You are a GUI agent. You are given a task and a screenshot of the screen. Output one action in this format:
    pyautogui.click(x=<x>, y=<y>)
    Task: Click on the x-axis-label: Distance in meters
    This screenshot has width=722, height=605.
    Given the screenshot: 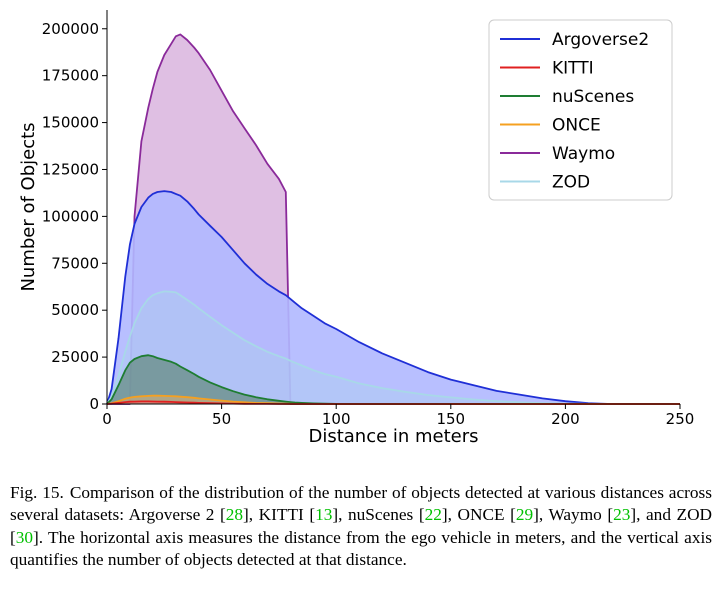 What is the action you would take?
    pyautogui.click(x=393, y=436)
    